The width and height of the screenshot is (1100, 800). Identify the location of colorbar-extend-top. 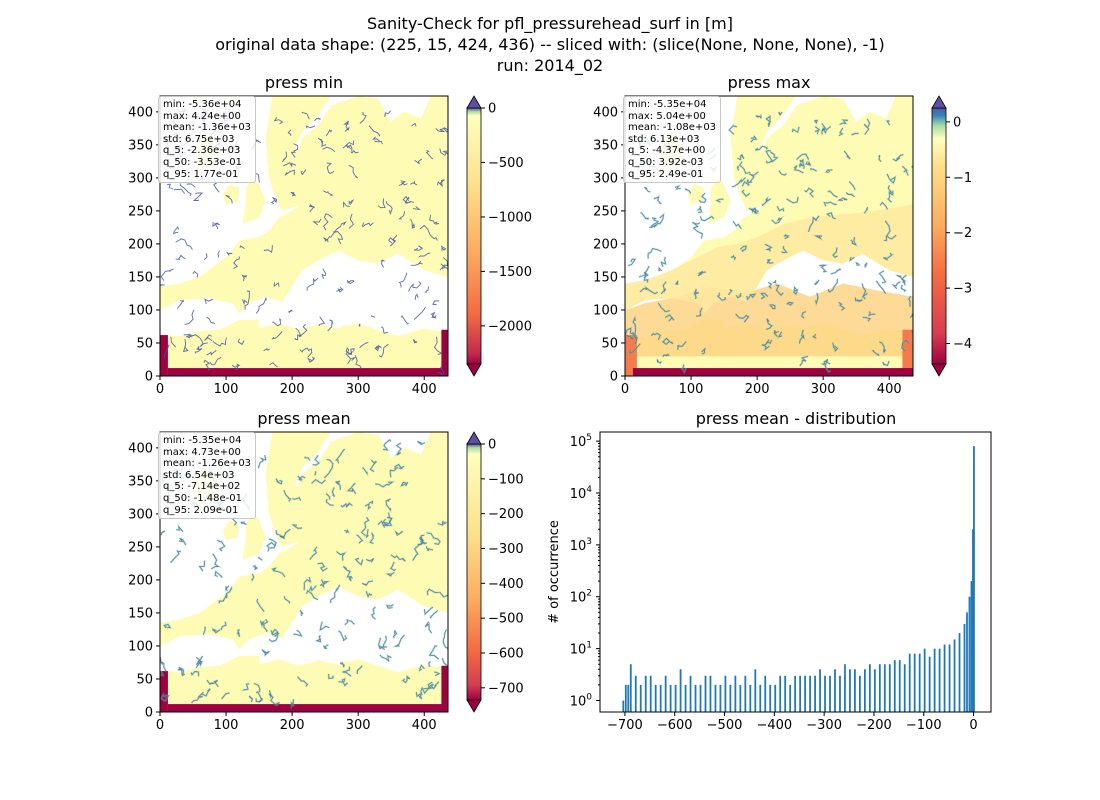
(939, 102).